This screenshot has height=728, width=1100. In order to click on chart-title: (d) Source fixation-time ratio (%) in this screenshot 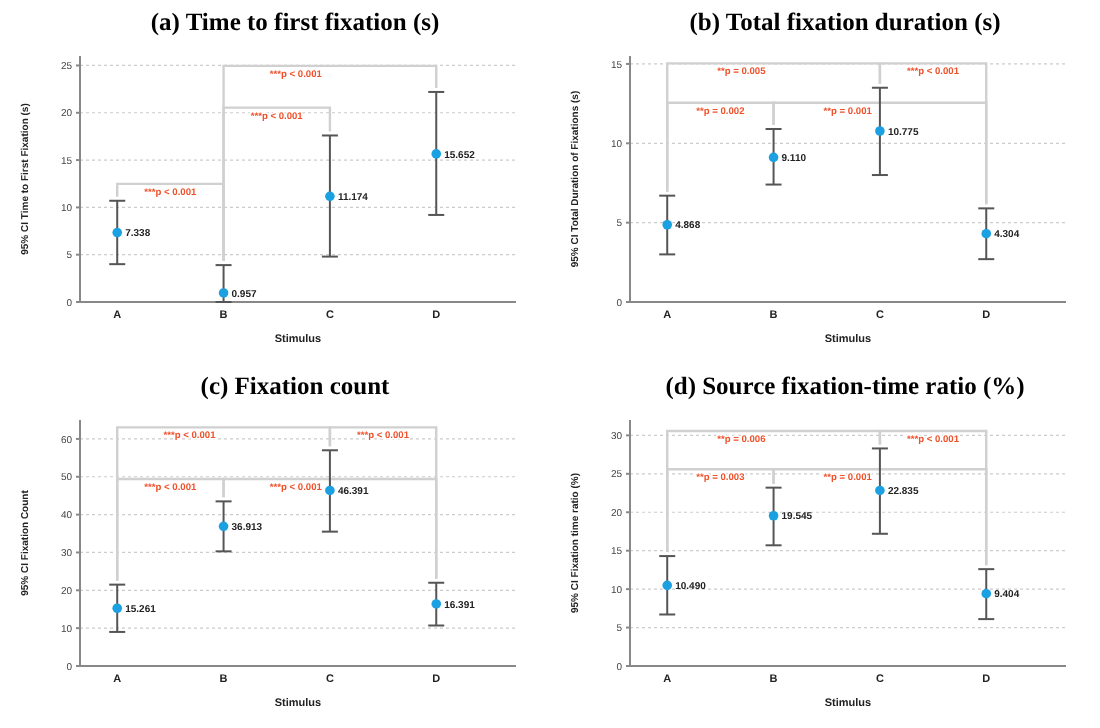, I will do `click(845, 386)`.